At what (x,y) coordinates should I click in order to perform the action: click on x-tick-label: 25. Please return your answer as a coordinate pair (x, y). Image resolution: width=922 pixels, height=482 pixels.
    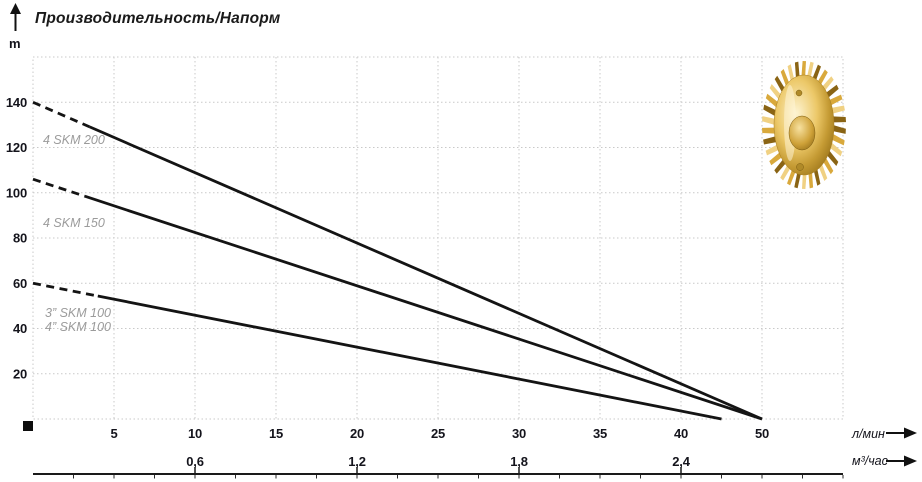
    Looking at the image, I should click on (438, 433).